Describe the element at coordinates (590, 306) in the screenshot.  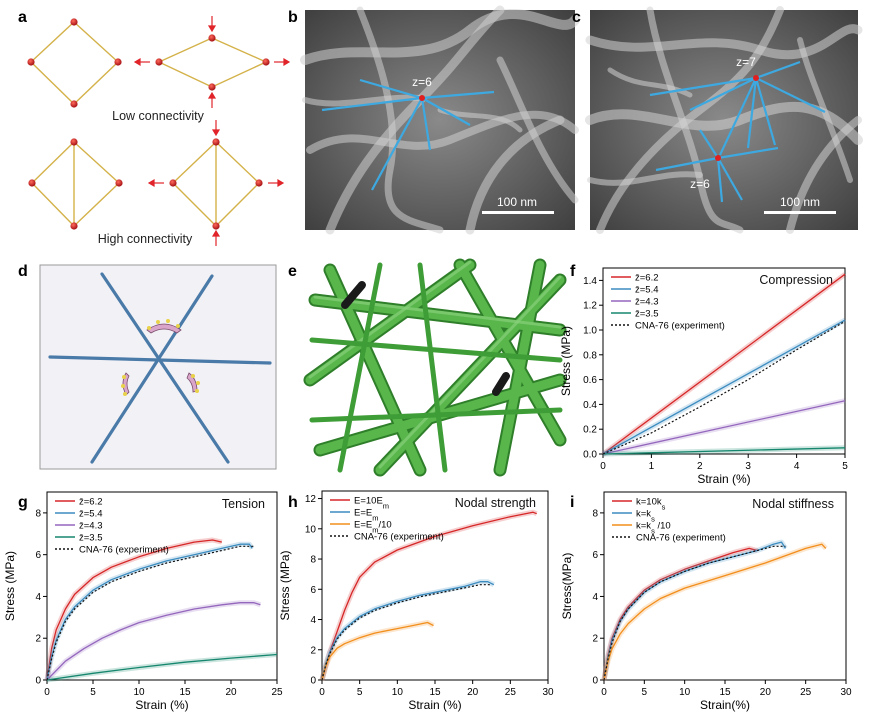
I see `y-tick-label: 1.2` at that location.